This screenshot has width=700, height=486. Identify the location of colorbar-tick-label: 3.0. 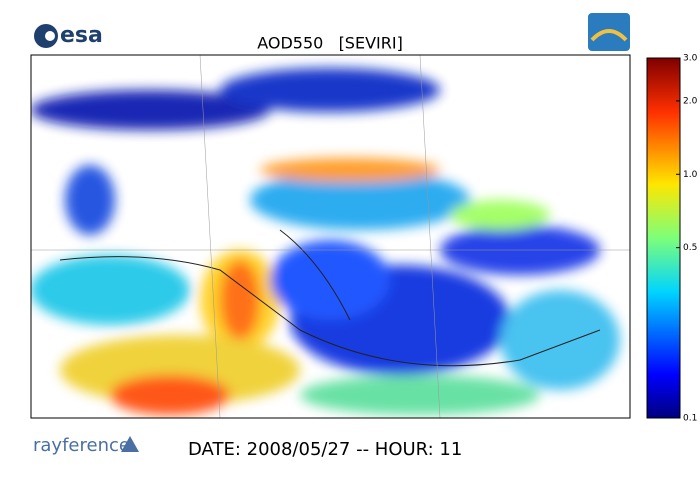
(690, 59).